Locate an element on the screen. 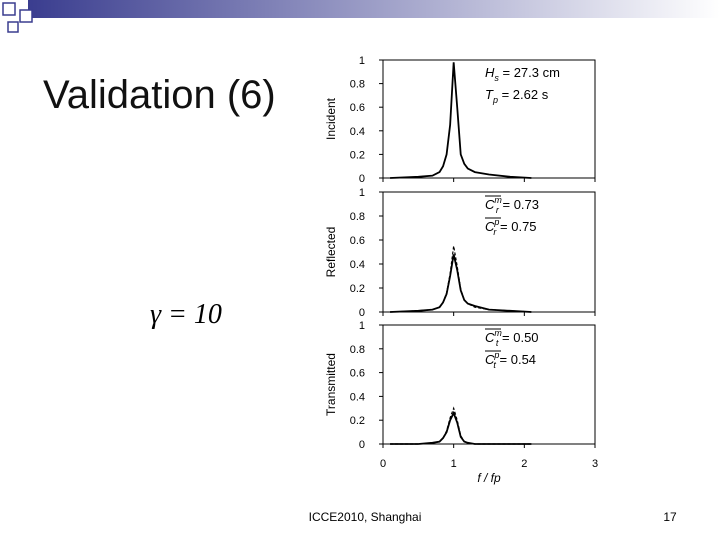  x-tick-label: 2 is located at coordinates (524, 464).